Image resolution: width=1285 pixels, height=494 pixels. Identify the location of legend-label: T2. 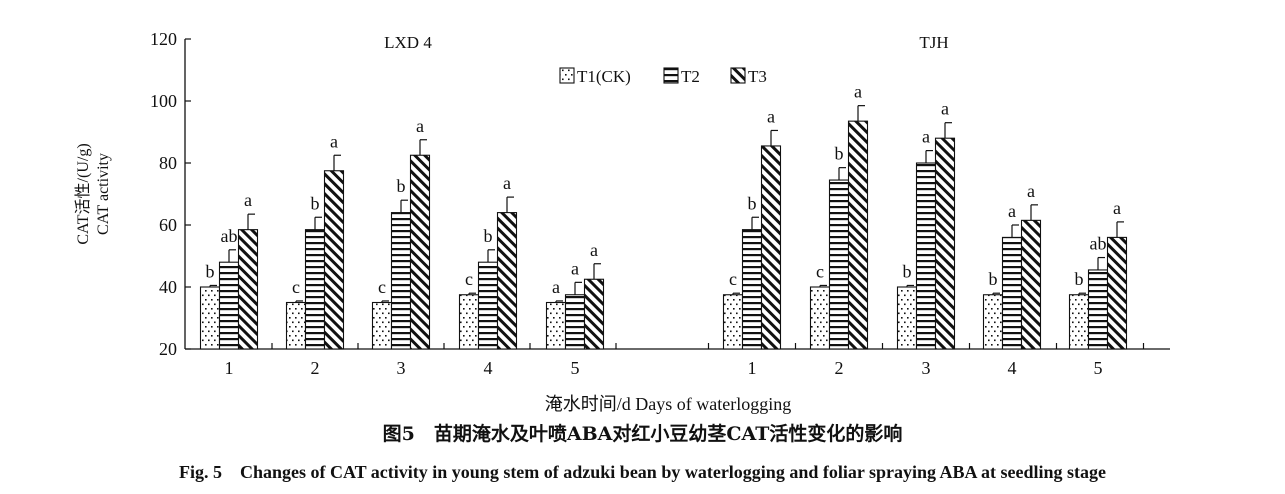
(690, 76).